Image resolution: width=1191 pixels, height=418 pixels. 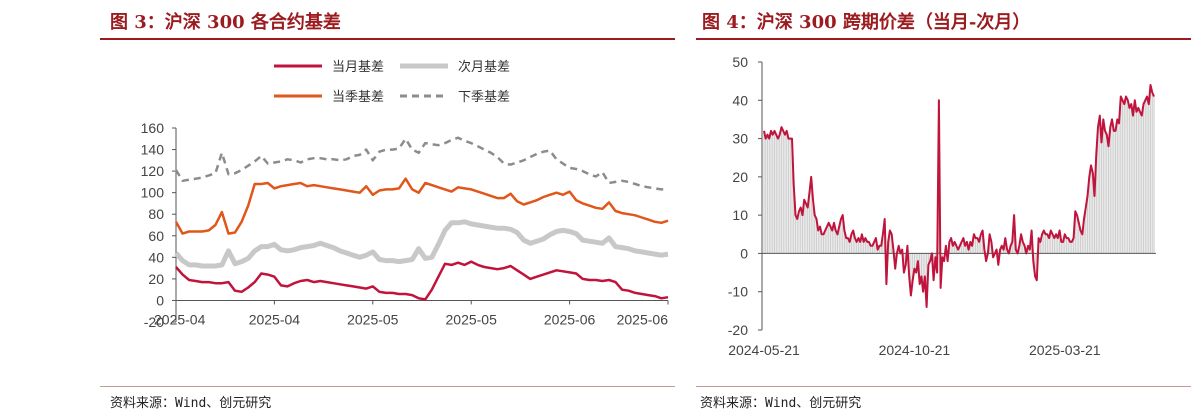 I want to click on y-axis: -20 0 20 40 60 80 100 120 140 160, so click(x=159, y=225).